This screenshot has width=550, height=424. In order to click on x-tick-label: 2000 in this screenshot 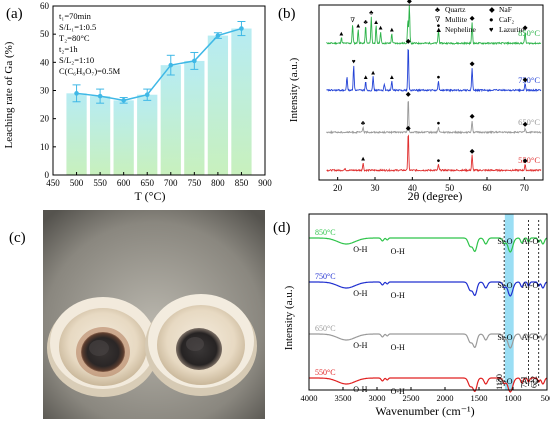, I will do `click(445, 398)`.